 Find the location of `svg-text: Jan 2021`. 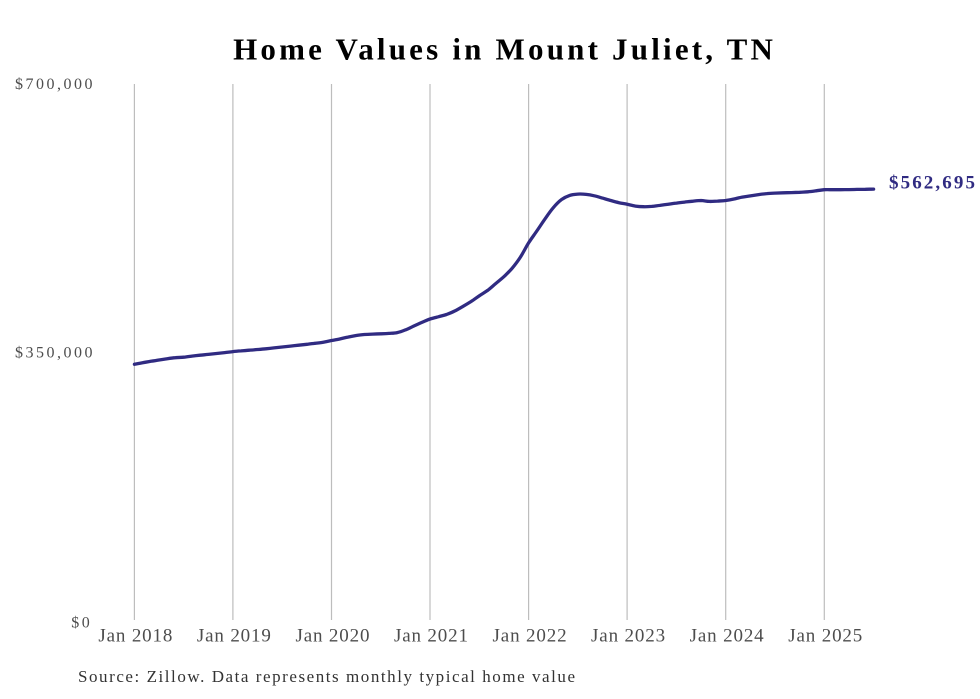

svg-text: Jan 2021 is located at coordinates (431, 635).